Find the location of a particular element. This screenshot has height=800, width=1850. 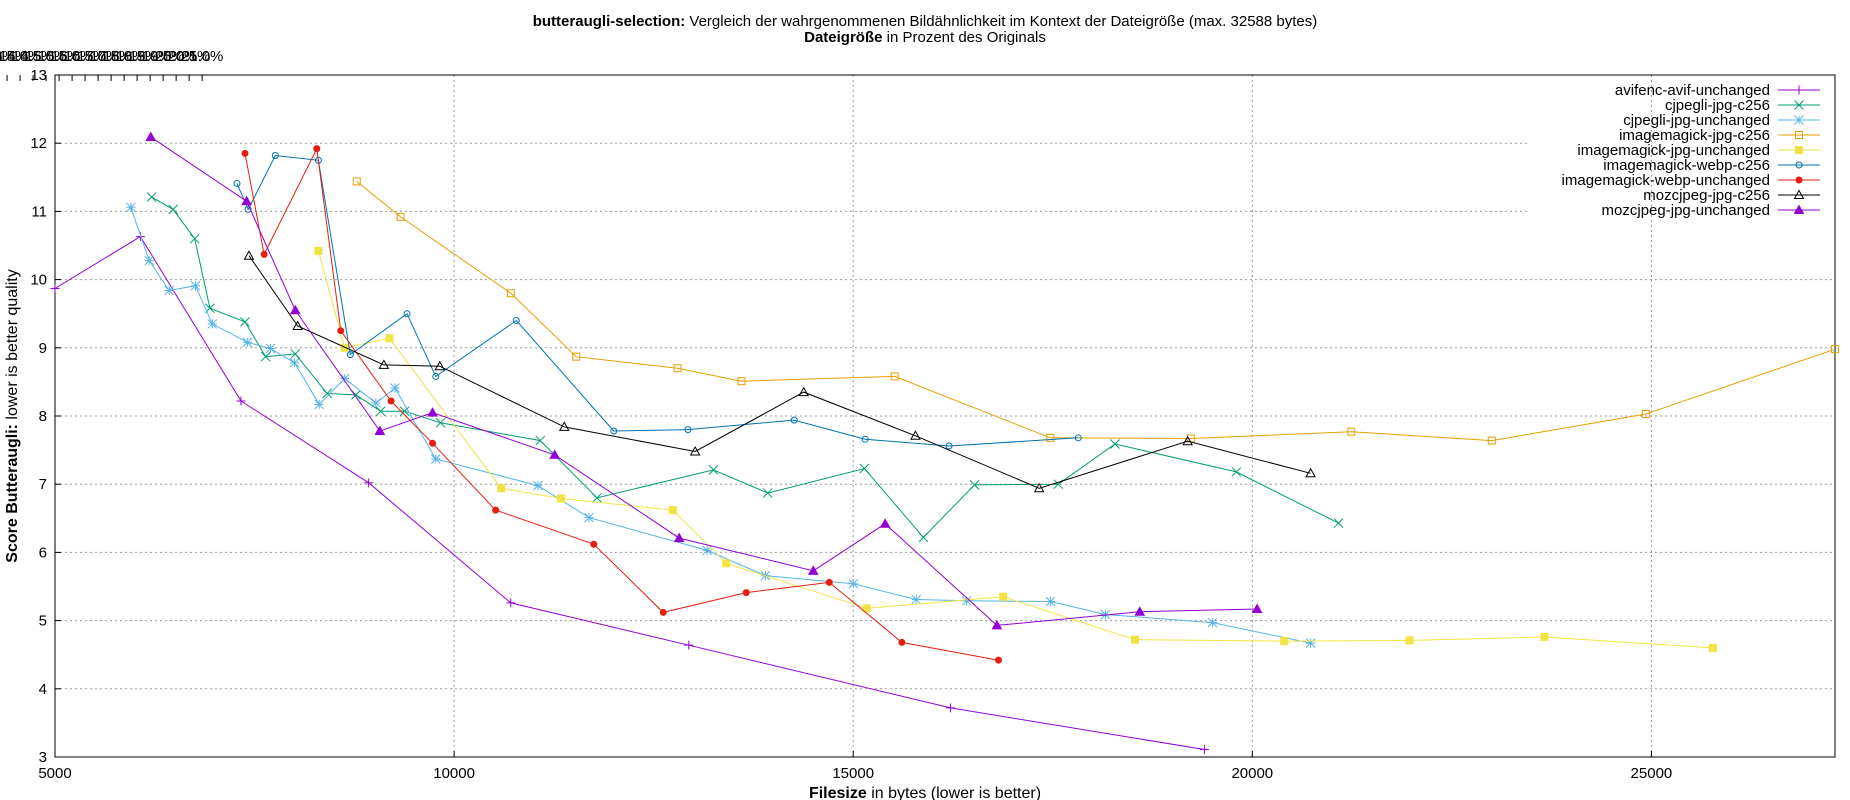

x2-tick-label: 16.0% is located at coordinates (72, 56).